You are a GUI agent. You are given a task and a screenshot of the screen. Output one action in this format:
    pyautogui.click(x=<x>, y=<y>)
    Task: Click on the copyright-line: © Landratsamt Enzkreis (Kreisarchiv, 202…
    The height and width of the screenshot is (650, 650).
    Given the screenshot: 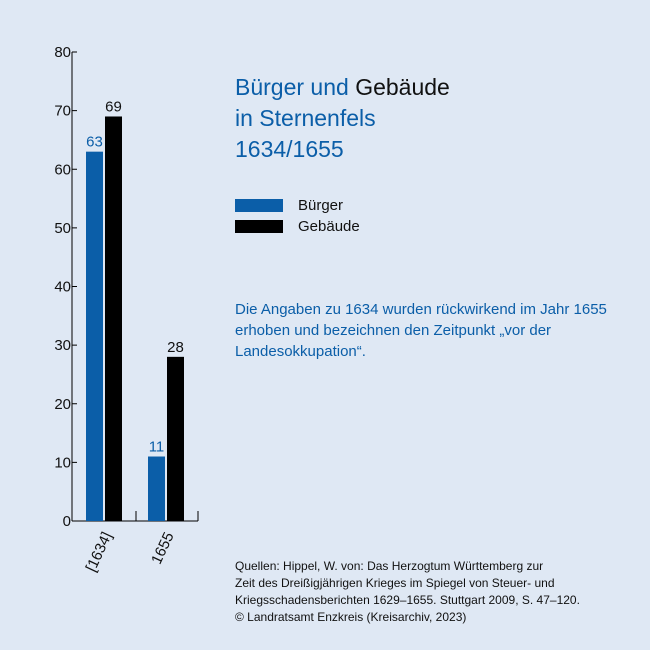 What is the action you would take?
    pyautogui.click(x=351, y=617)
    